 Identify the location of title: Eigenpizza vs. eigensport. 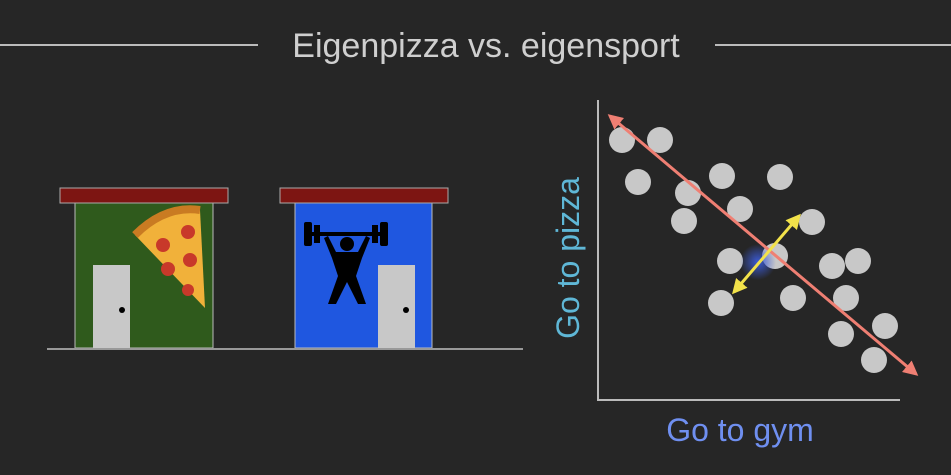
(486, 46).